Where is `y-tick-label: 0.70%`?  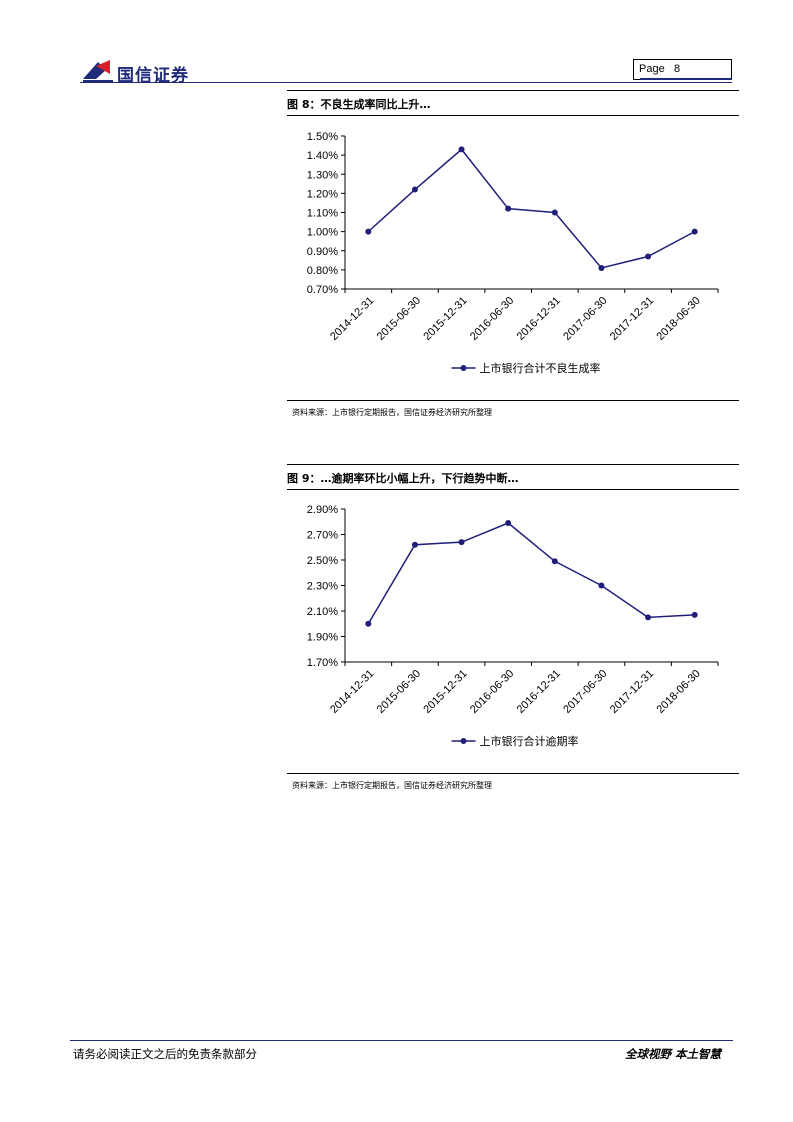 y-tick-label: 0.70% is located at coordinates (322, 290).